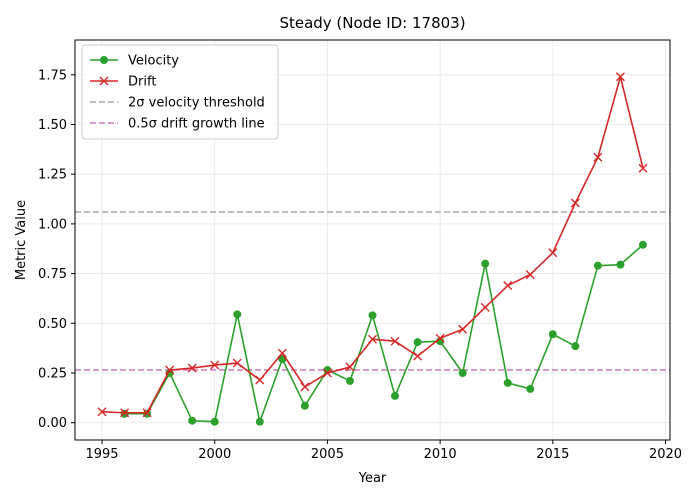  What do you see at coordinates (52, 75) in the screenshot?
I see `y-tick-label: 1.75` at bounding box center [52, 75].